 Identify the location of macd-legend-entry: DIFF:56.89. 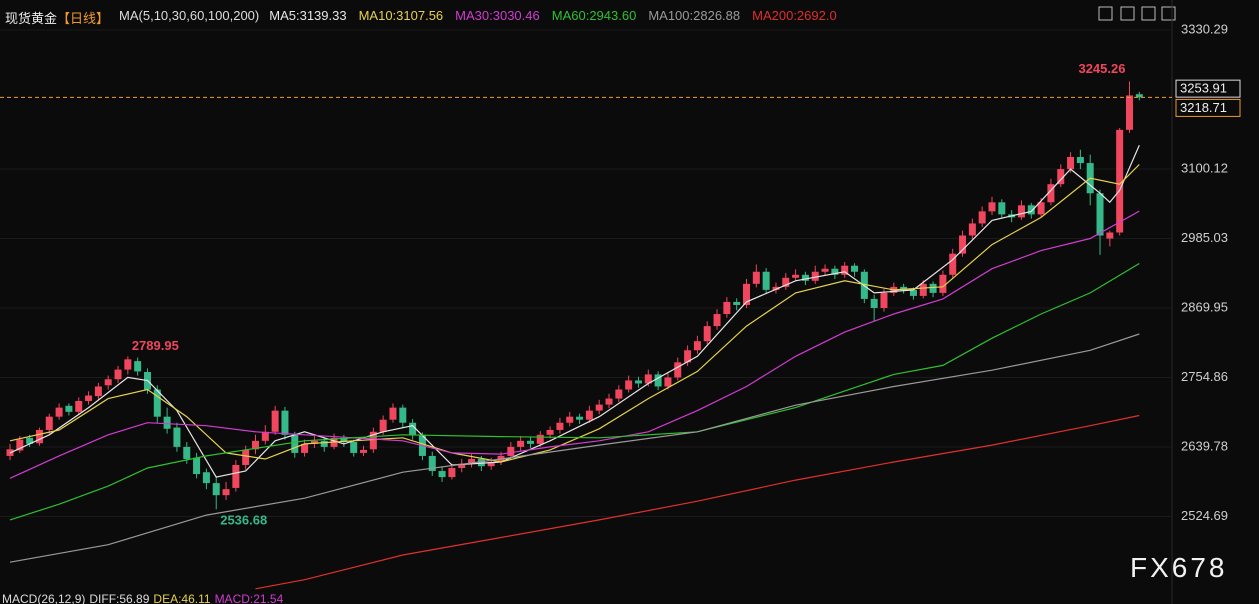
(119, 598).